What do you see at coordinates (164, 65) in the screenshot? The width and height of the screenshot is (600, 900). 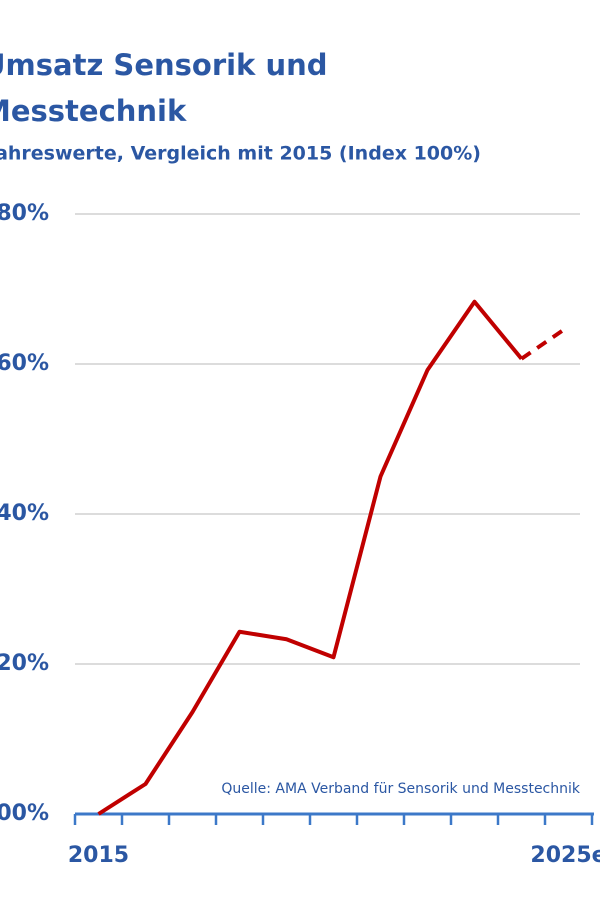 I see `chart-title: Umsatz Sensorik und` at bounding box center [164, 65].